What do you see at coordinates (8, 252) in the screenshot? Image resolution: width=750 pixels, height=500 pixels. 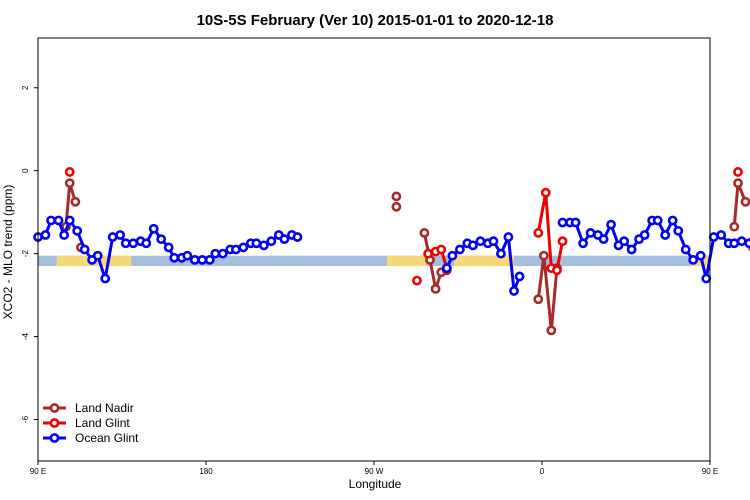 I see `y-axis-label: XCO2 - MLO trend (ppm)` at bounding box center [8, 252].